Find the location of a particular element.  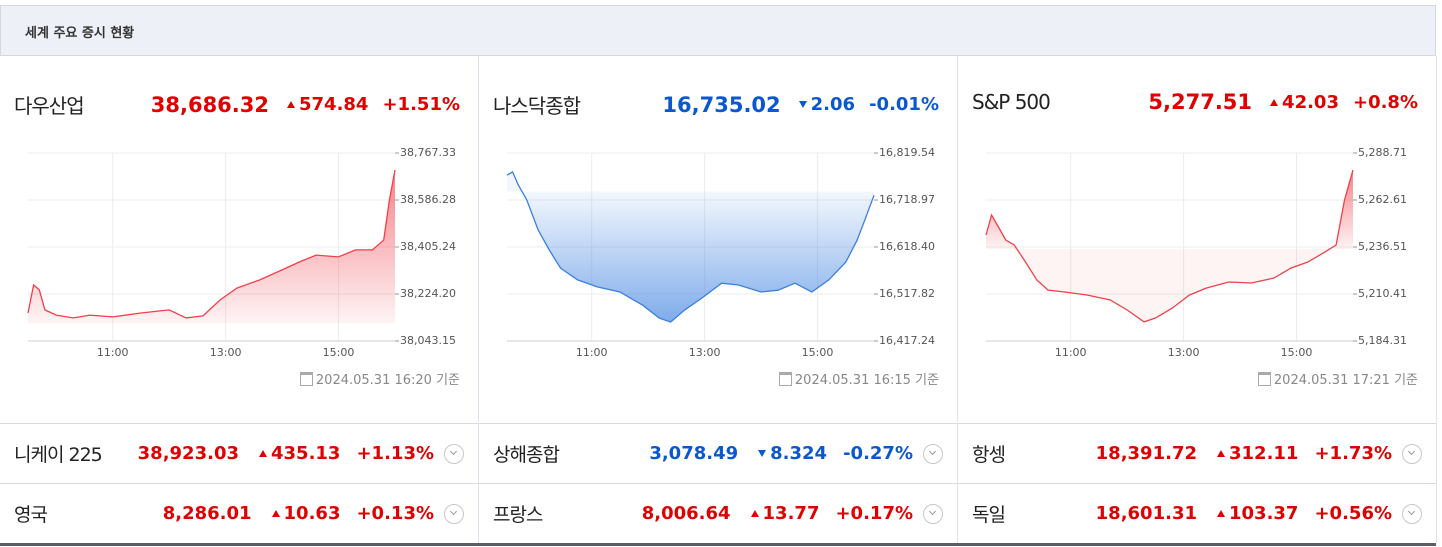

y-tick-label: 5,210.41 is located at coordinates (1382, 293).